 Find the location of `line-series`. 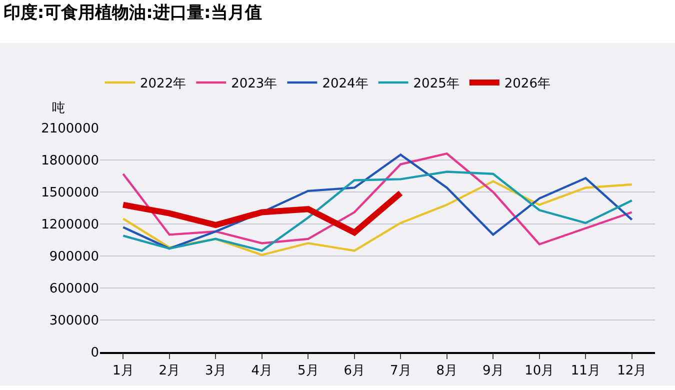

line-series is located at coordinates (377, 218).